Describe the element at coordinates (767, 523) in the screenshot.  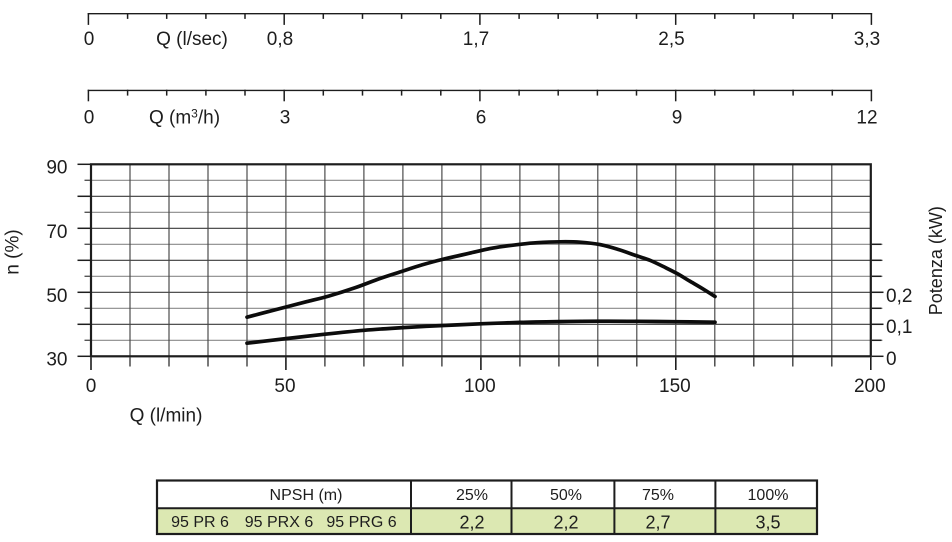
I see `svg-text: 3,5` at that location.